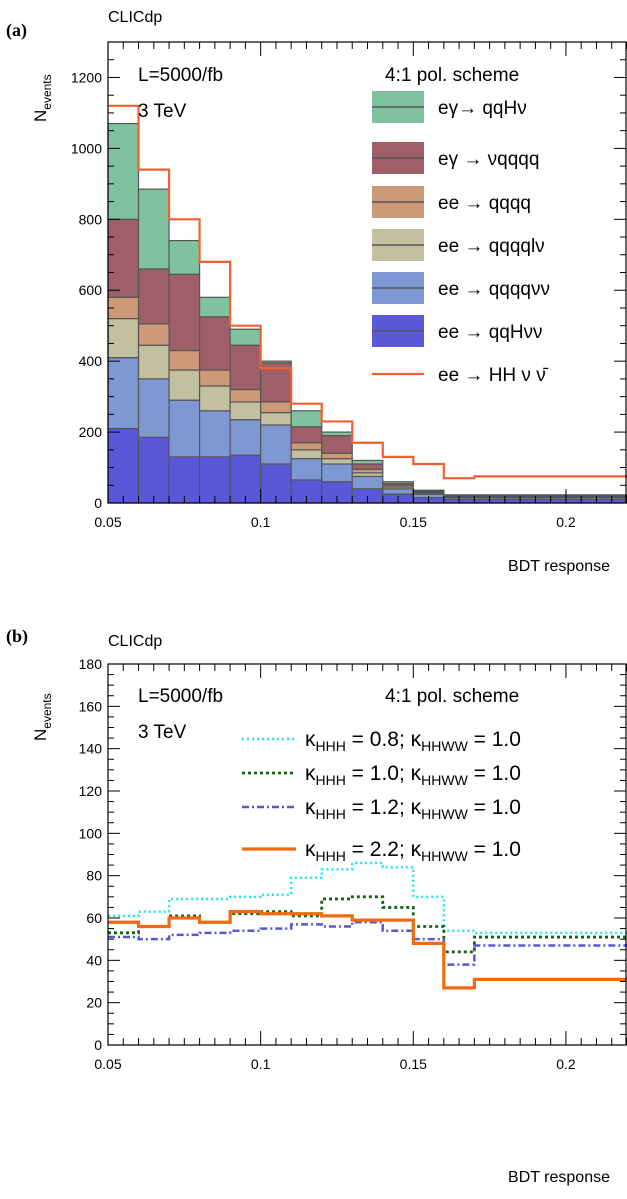  Describe the element at coordinates (91, 833) in the screenshot. I see `y-tick-label: 100` at that location.